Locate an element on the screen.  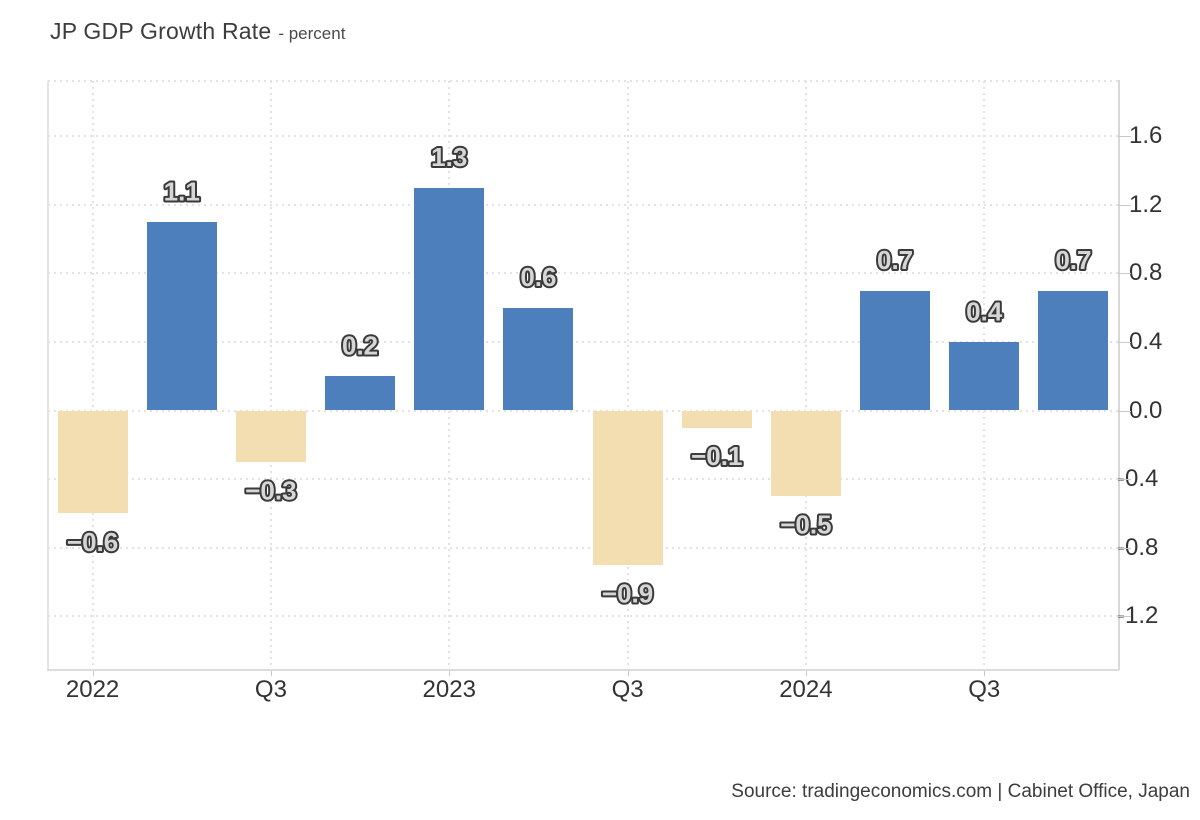
bar-value-label: 0.2 is located at coordinates (360, 346).